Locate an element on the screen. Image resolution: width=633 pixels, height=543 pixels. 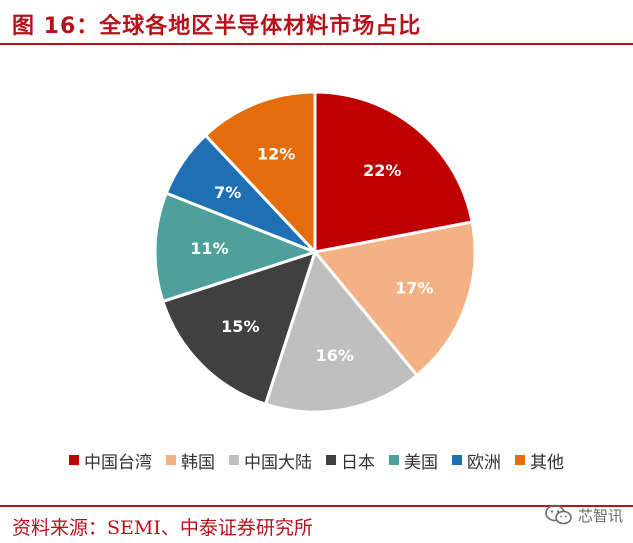
pie-label-6: 7% is located at coordinates (227, 192).